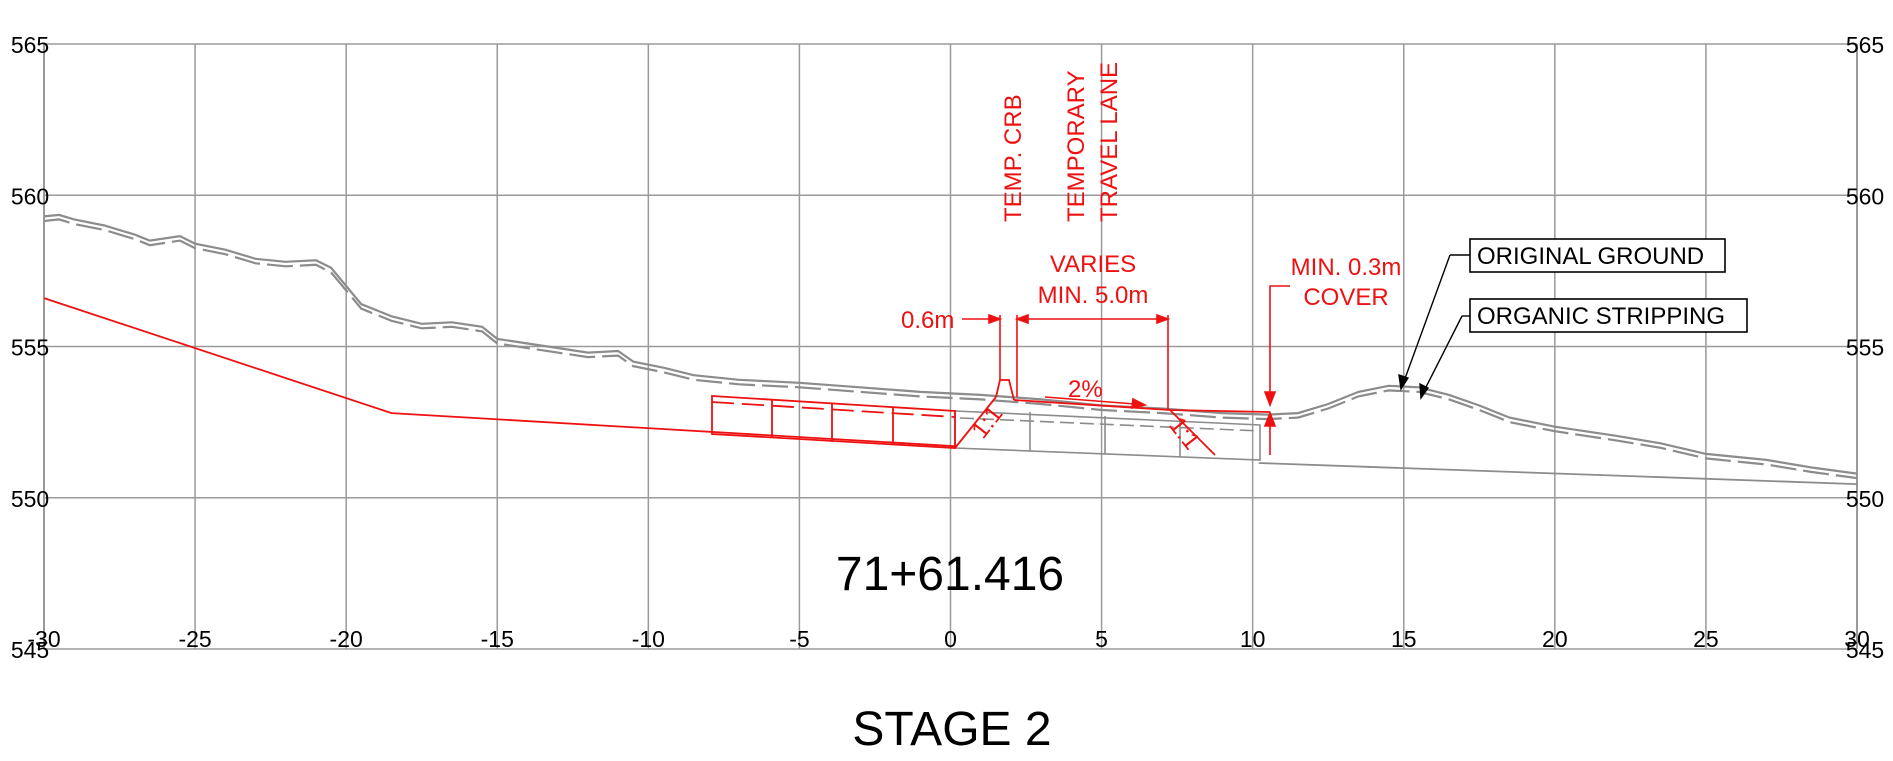  Describe the element at coordinates (1555, 639) in the screenshot. I see `x-tick-label: 20` at that location.